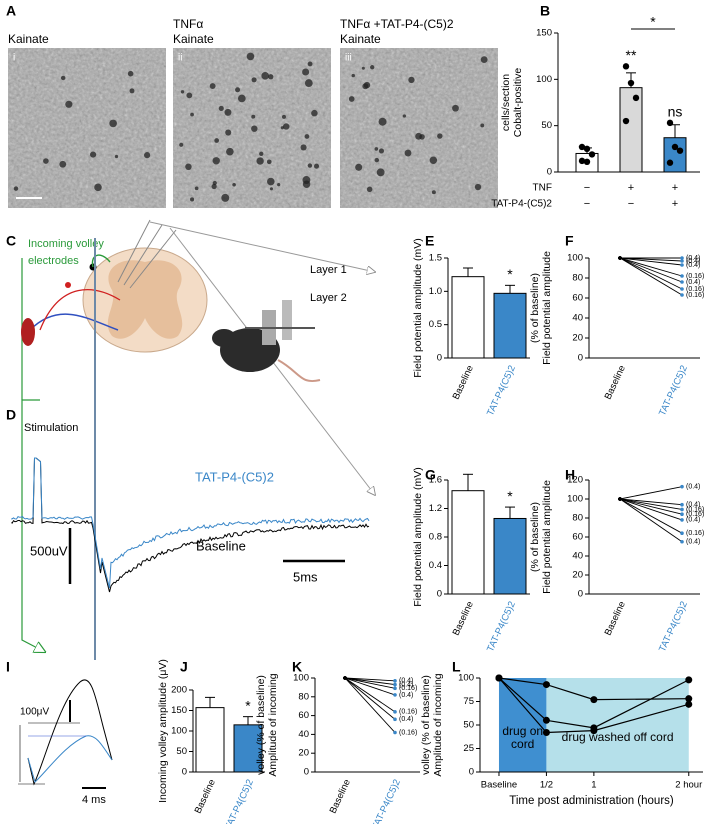 The height and width of the screenshot is (824, 708). Describe the element at coordinates (163, 731) in the screenshot. I see `y-axis-label: Incoming volley amplitude (μV)` at that location.